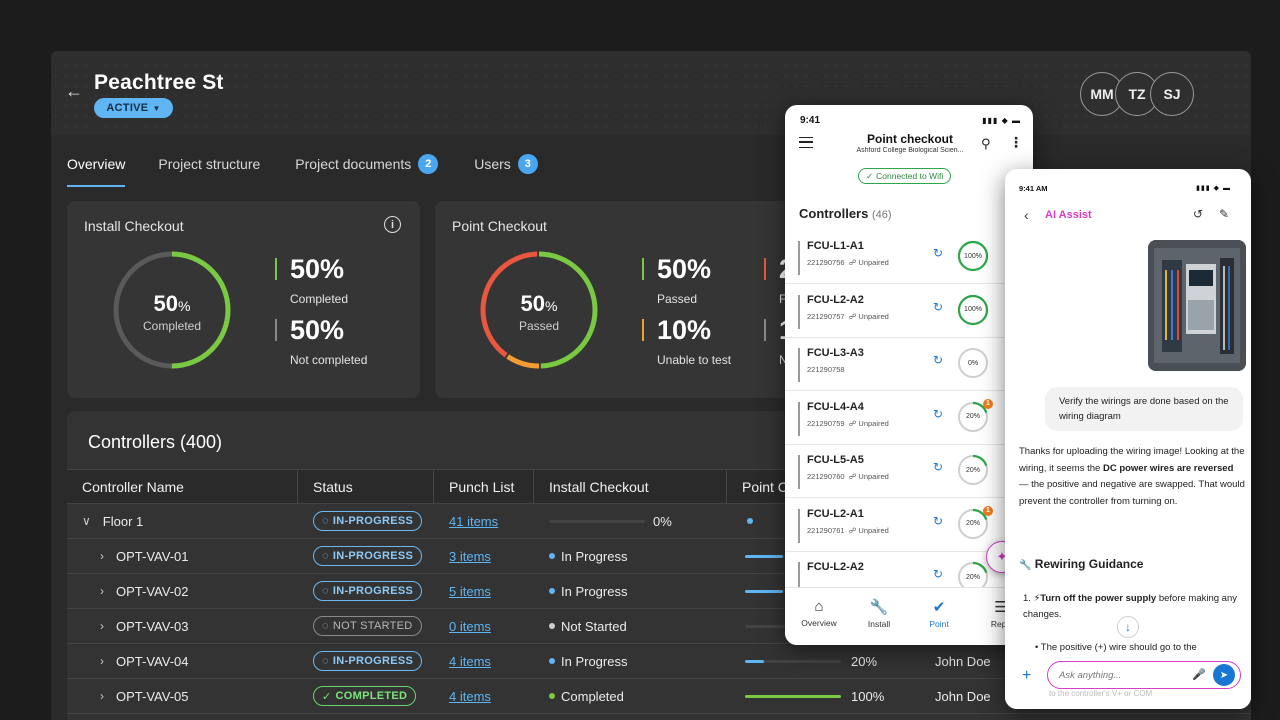  Describe the element at coordinates (1027, 675) in the screenshot. I see `add-attachment-icon: +` at that location.